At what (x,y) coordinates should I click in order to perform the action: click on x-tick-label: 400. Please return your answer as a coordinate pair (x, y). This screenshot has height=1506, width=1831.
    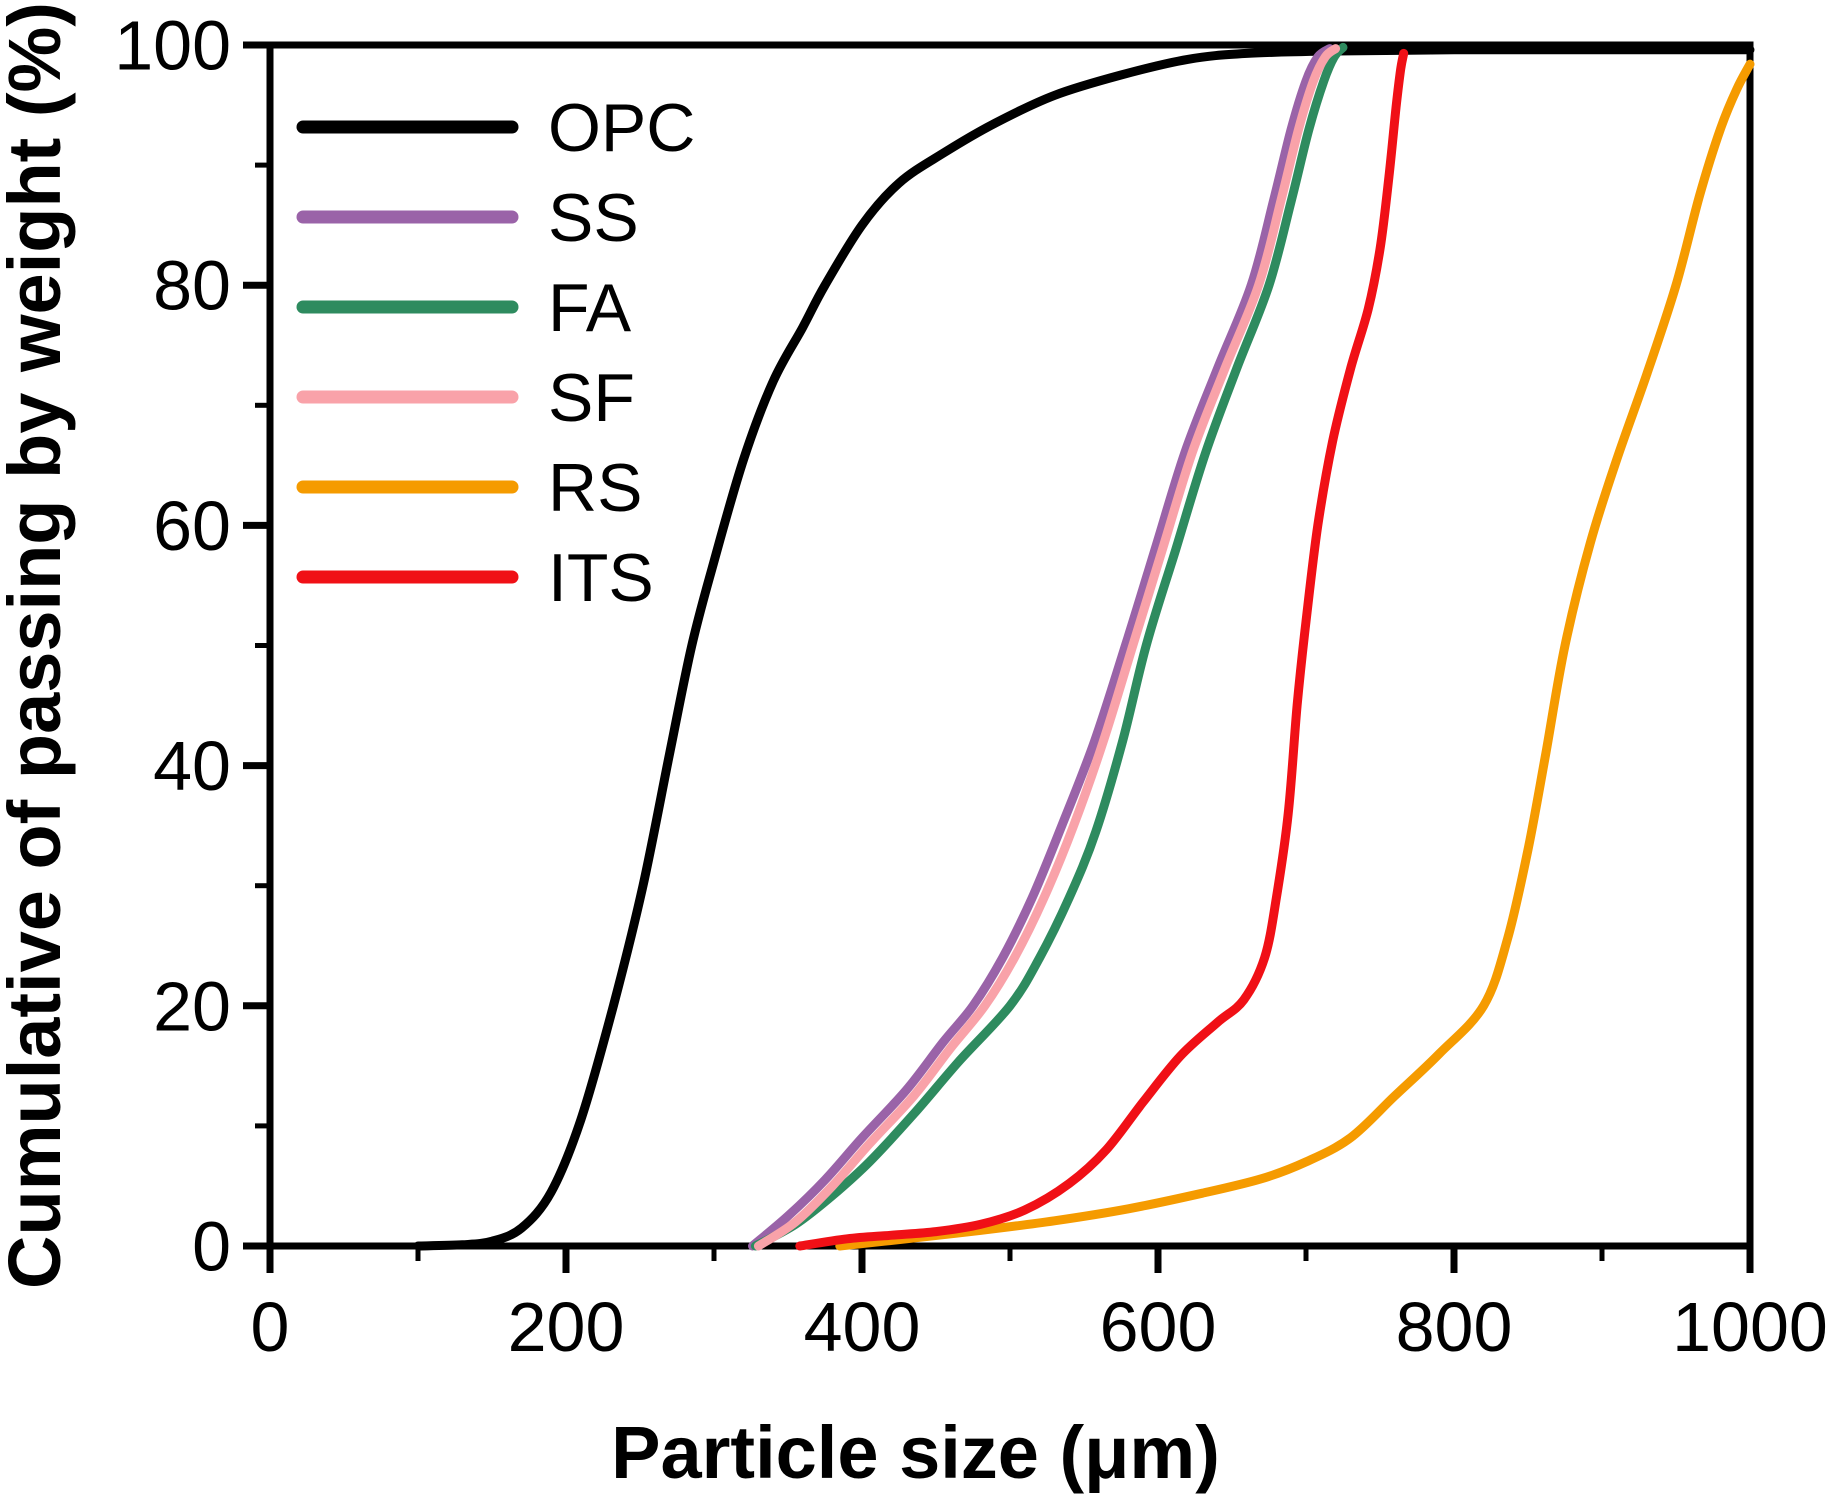
    Looking at the image, I should click on (862, 1327).